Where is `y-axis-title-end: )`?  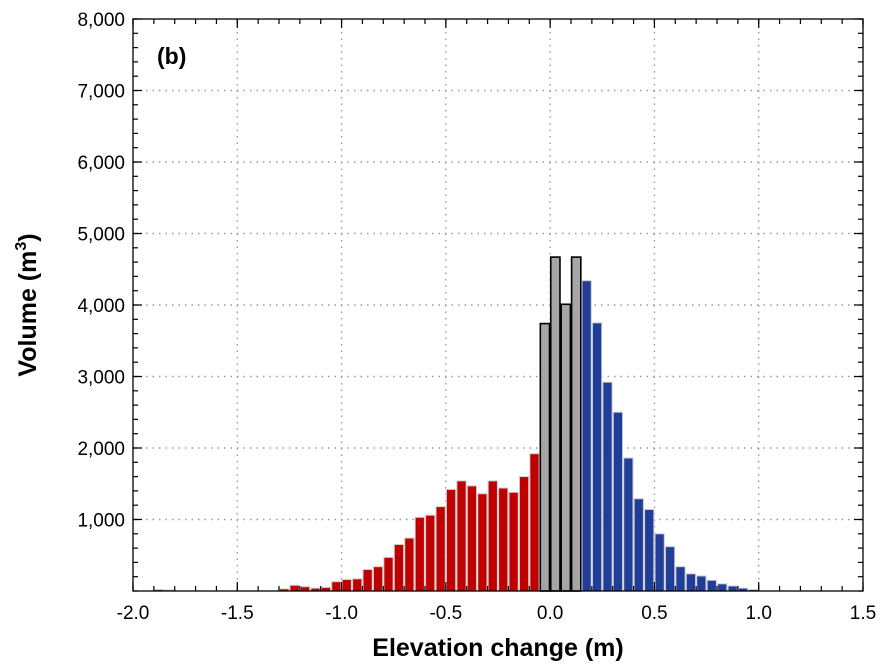
y-axis-title-end: ) is located at coordinates (28, 237).